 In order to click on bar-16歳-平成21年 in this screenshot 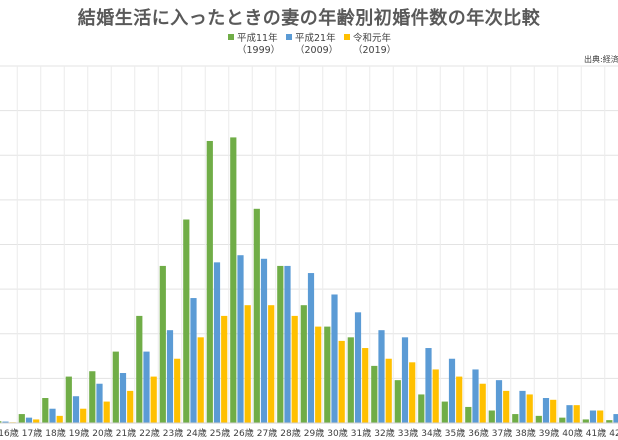, I will do `click(5, 422)`.